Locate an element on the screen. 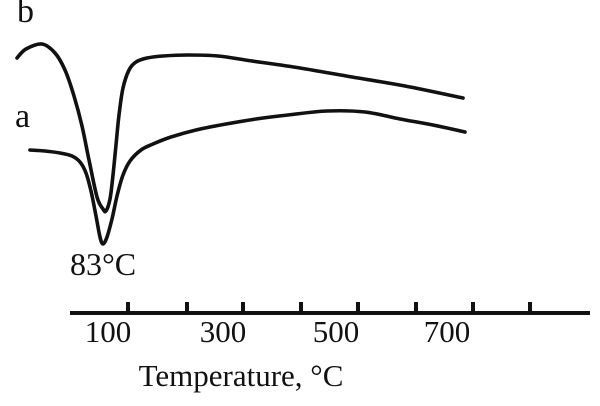 The height and width of the screenshot is (406, 600). x-axis-ticks is located at coordinates (329, 307).